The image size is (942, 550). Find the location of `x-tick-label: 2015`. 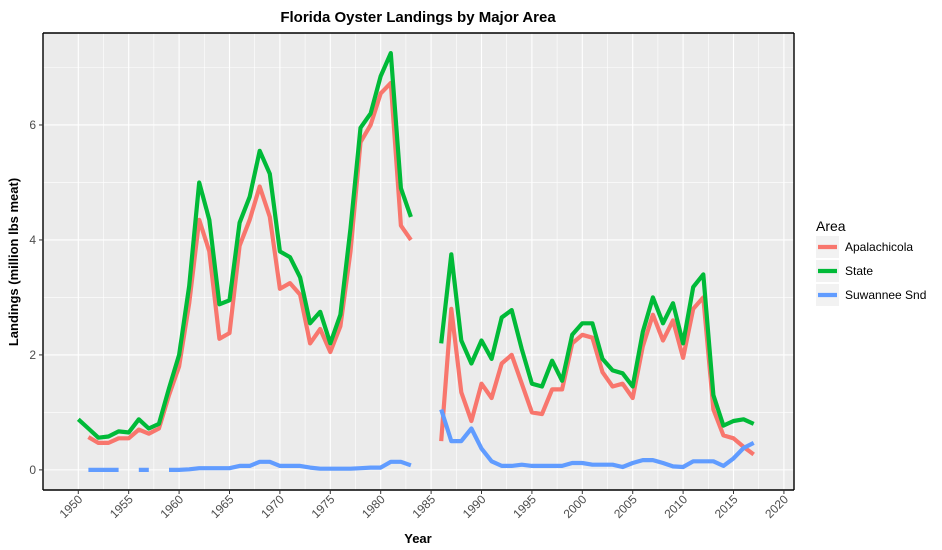

x-tick-label: 2015 is located at coordinates (726, 506).